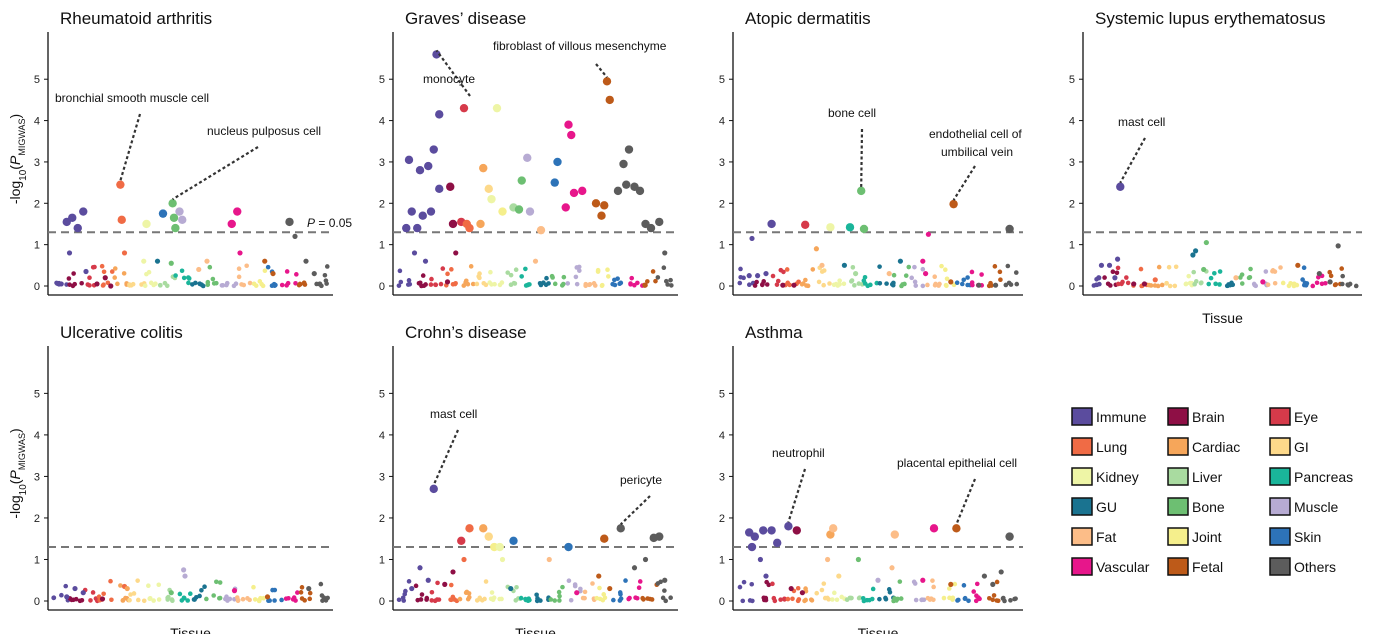 The width and height of the screenshot is (1376, 634). What do you see at coordinates (722, 436) in the screenshot?
I see `y-tick-label: 4` at bounding box center [722, 436].